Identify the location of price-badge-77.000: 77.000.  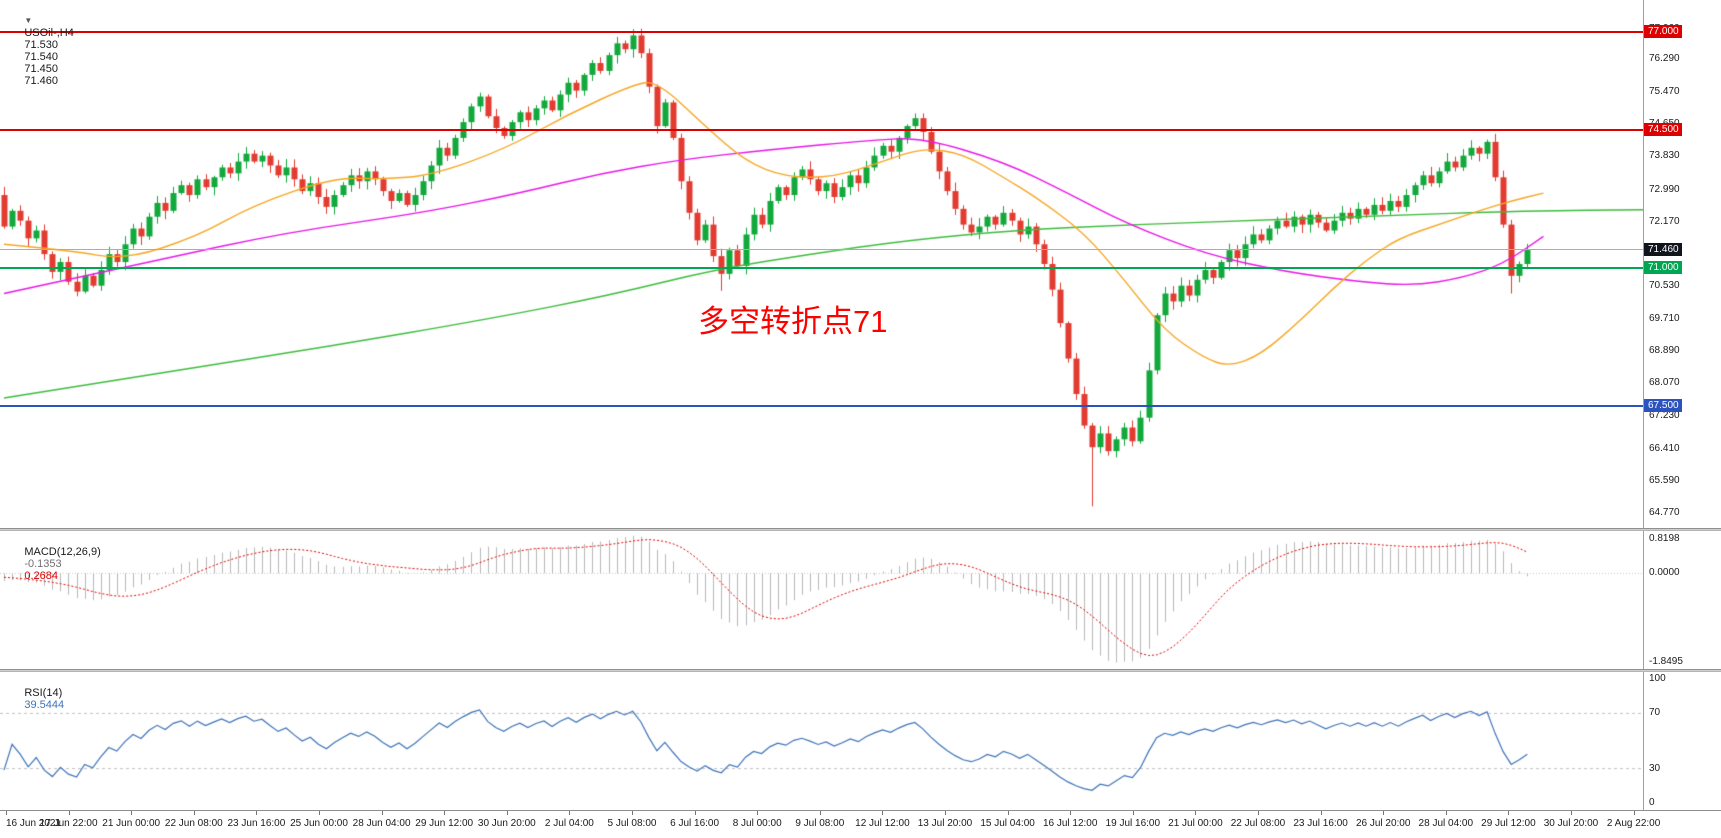
(1663, 31).